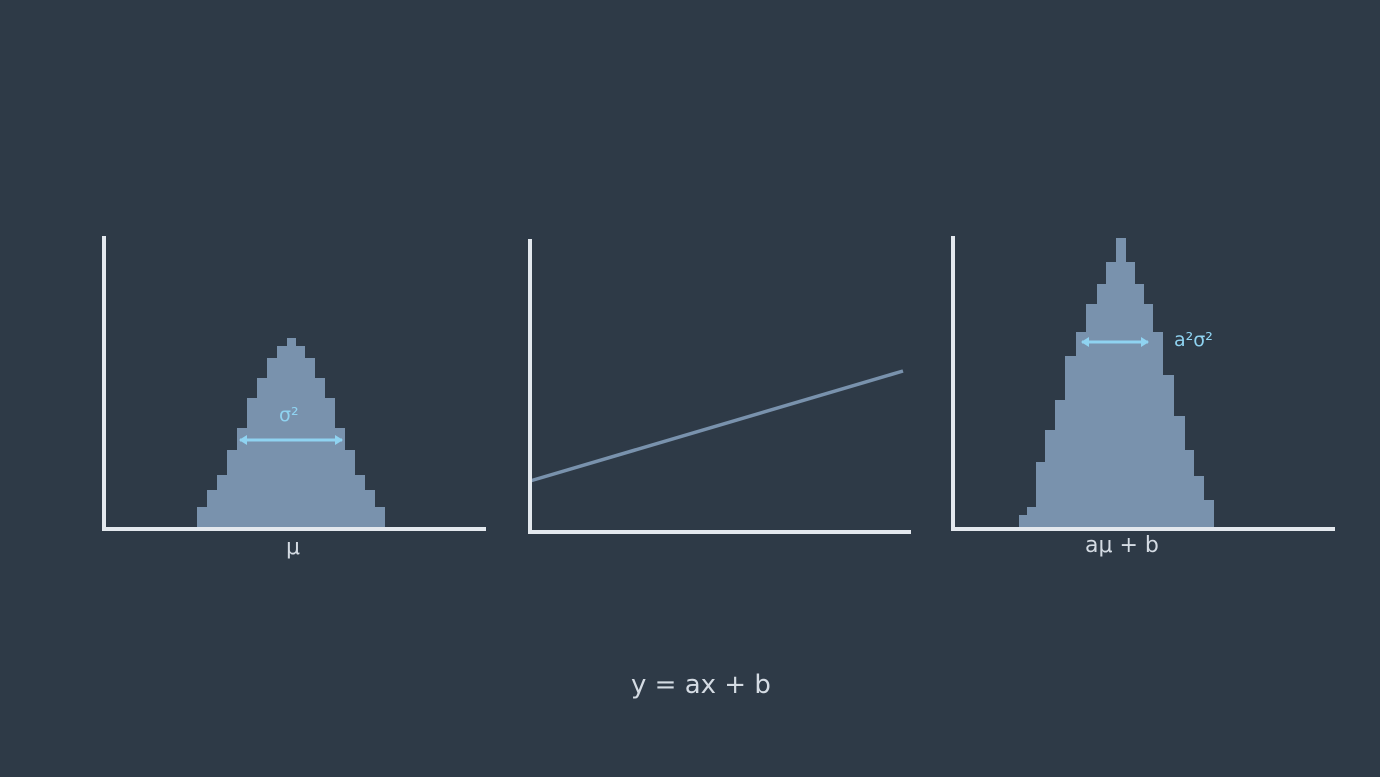  Describe the element at coordinates (1122, 545) in the screenshot. I see `output-mean-label: aμ + b` at that location.